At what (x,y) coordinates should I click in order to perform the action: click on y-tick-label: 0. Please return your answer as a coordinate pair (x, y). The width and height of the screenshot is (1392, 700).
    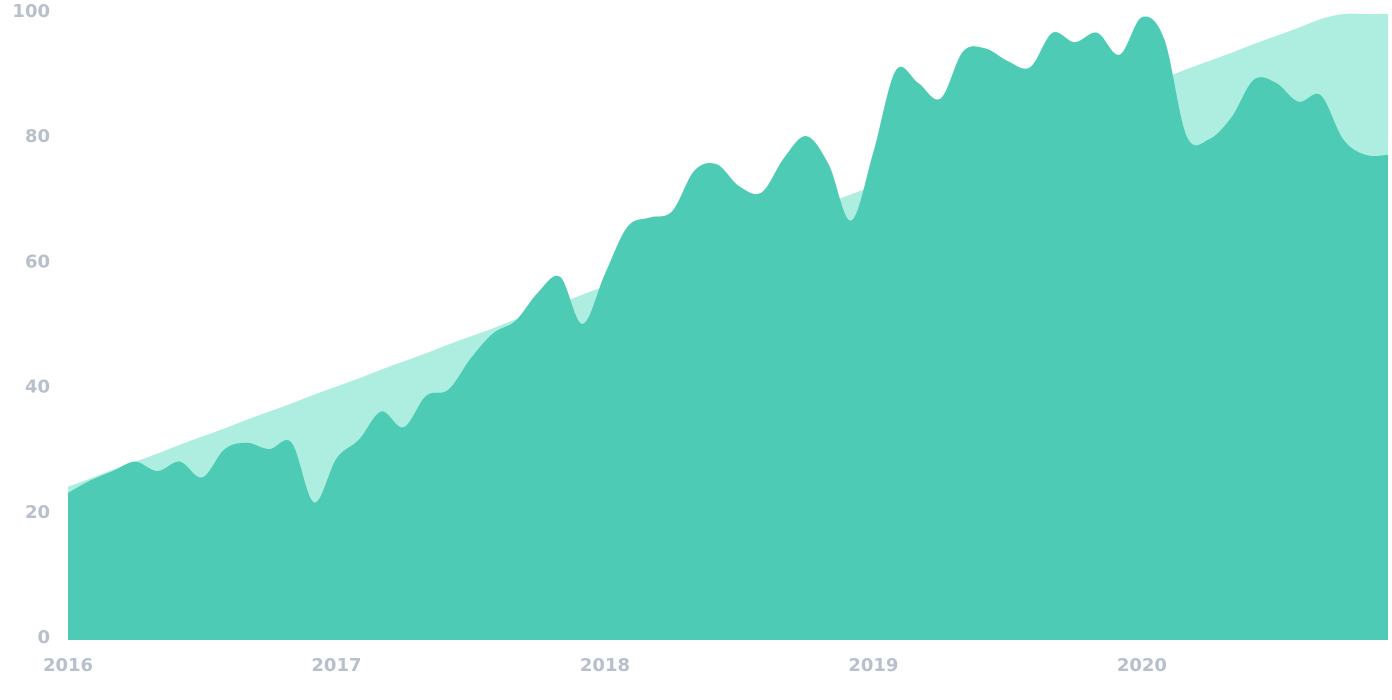
    Looking at the image, I should click on (43, 637).